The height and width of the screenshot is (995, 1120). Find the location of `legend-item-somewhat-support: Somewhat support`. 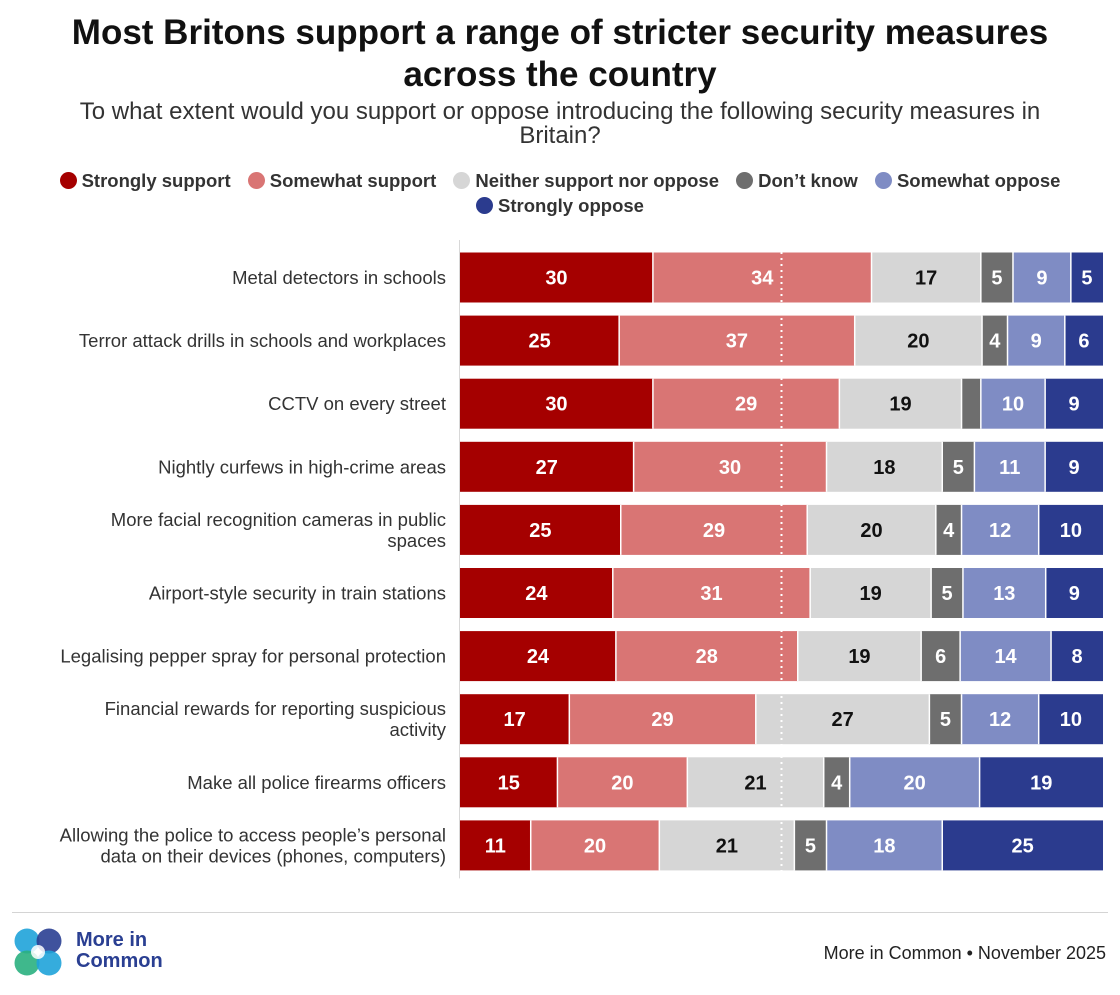

legend-item-somewhat-support: Somewhat support is located at coordinates (341, 180).